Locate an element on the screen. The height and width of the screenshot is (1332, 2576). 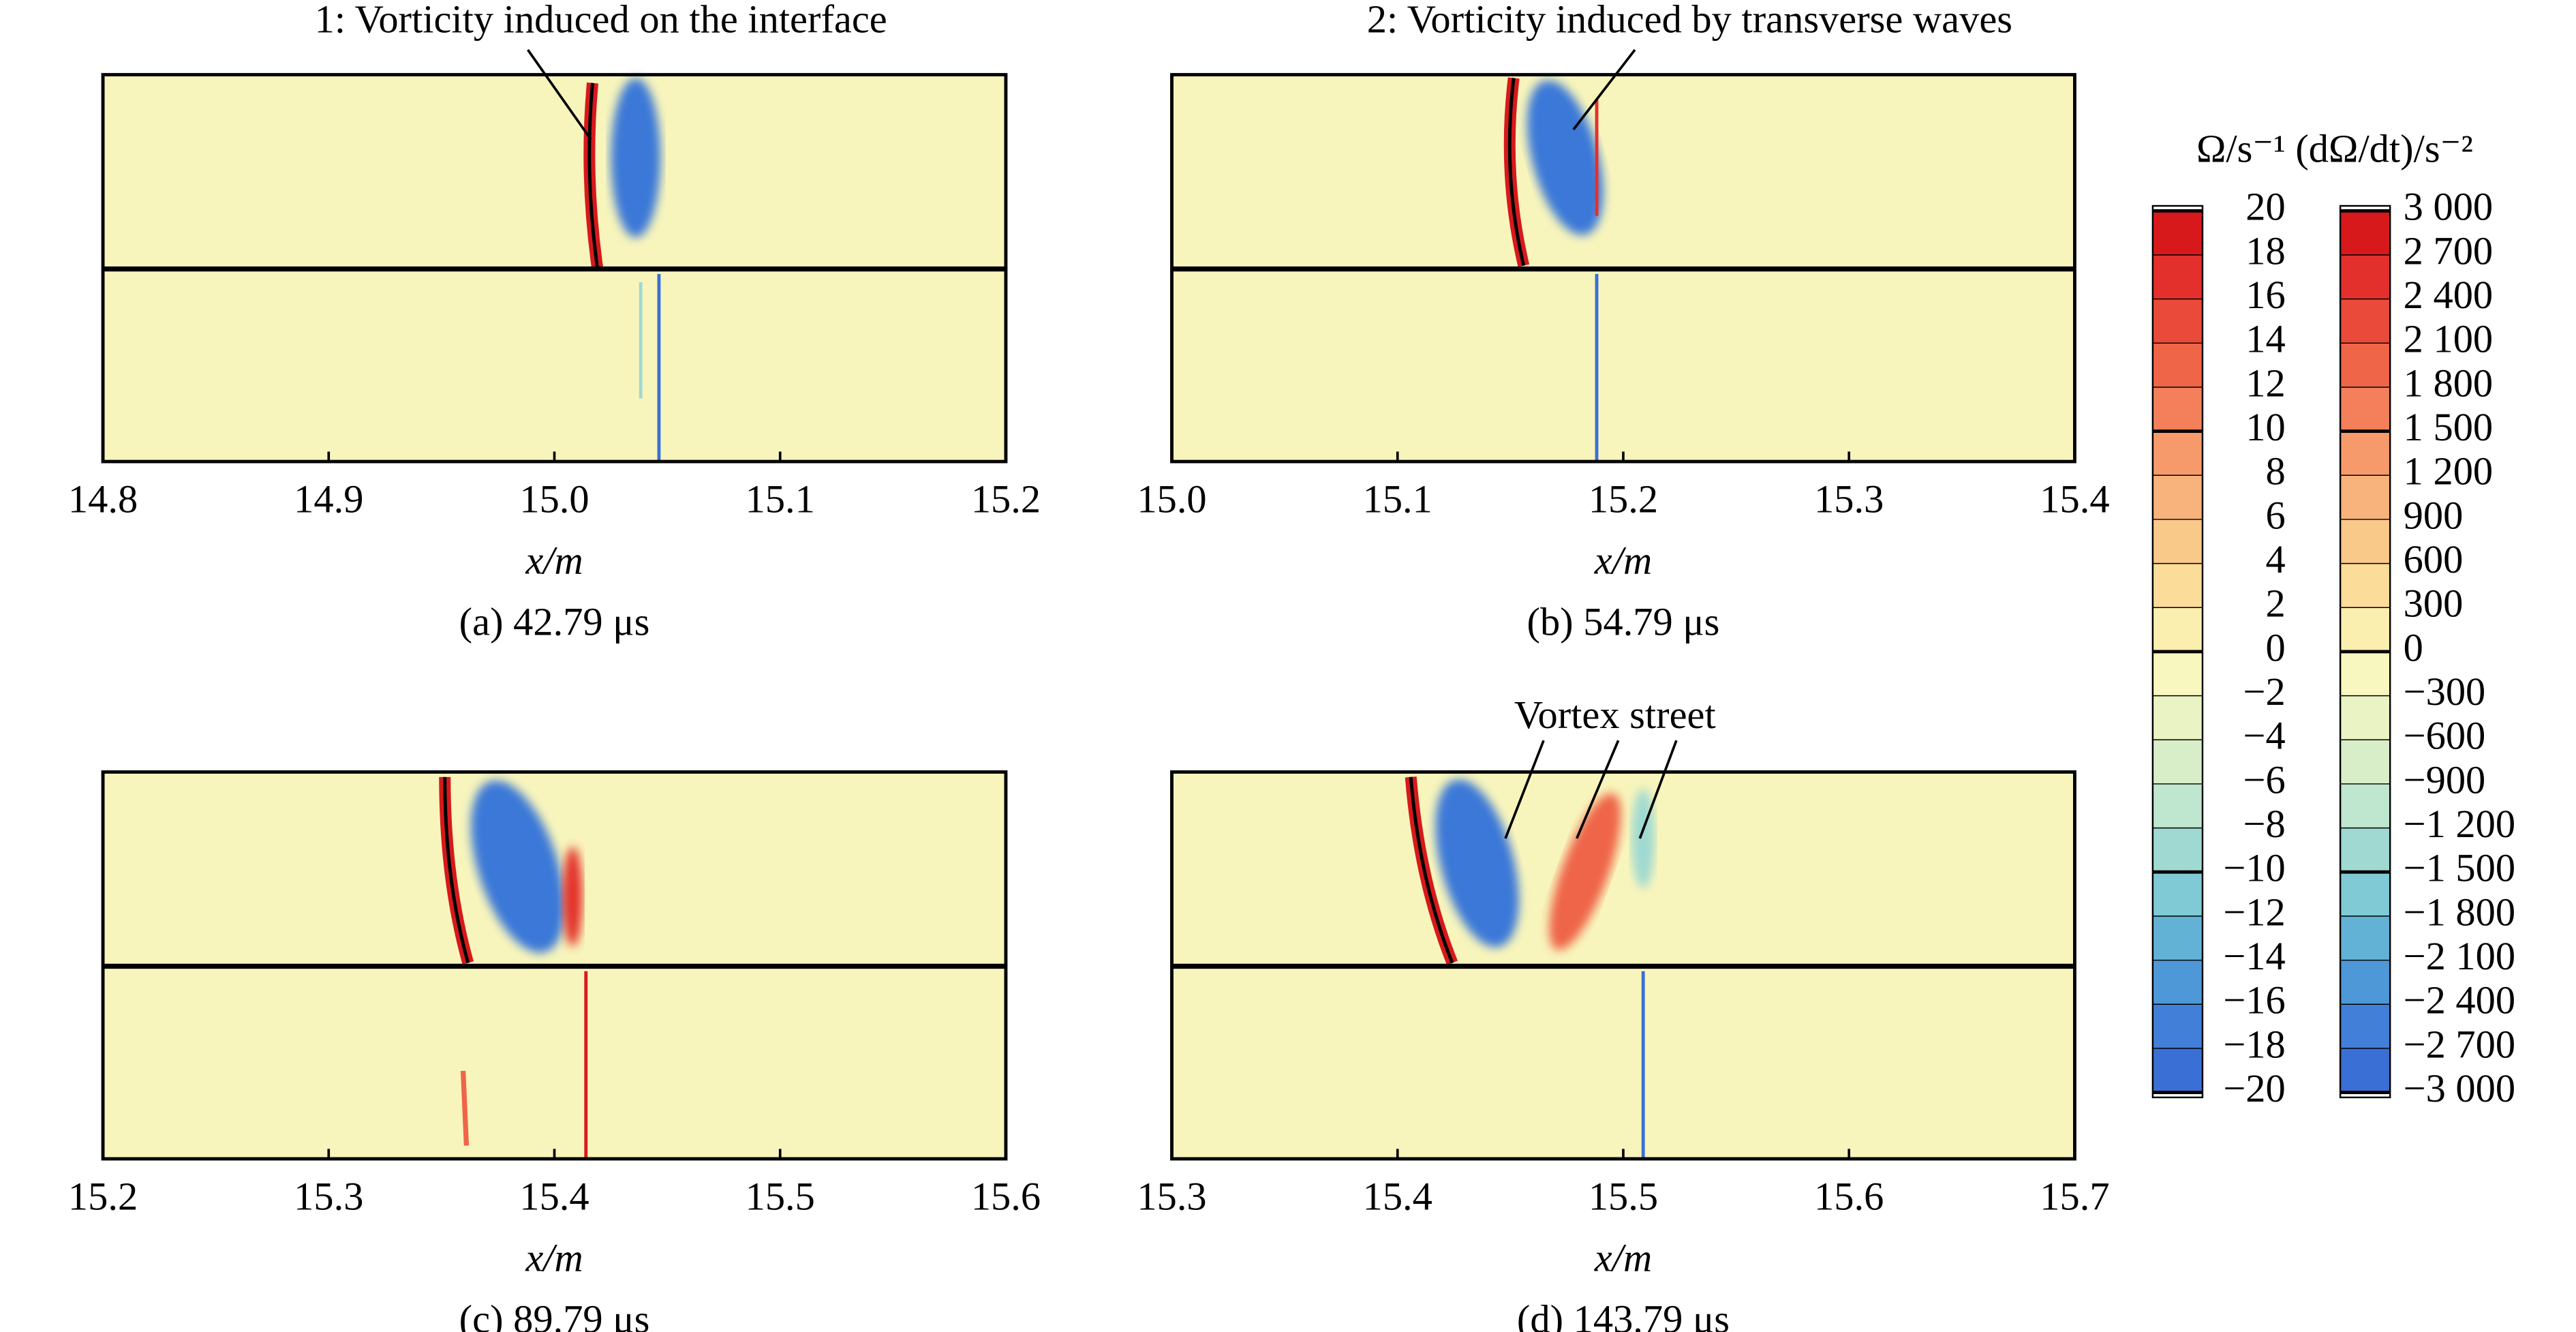
caption: (b) 54.79 μs is located at coordinates (1624, 622).